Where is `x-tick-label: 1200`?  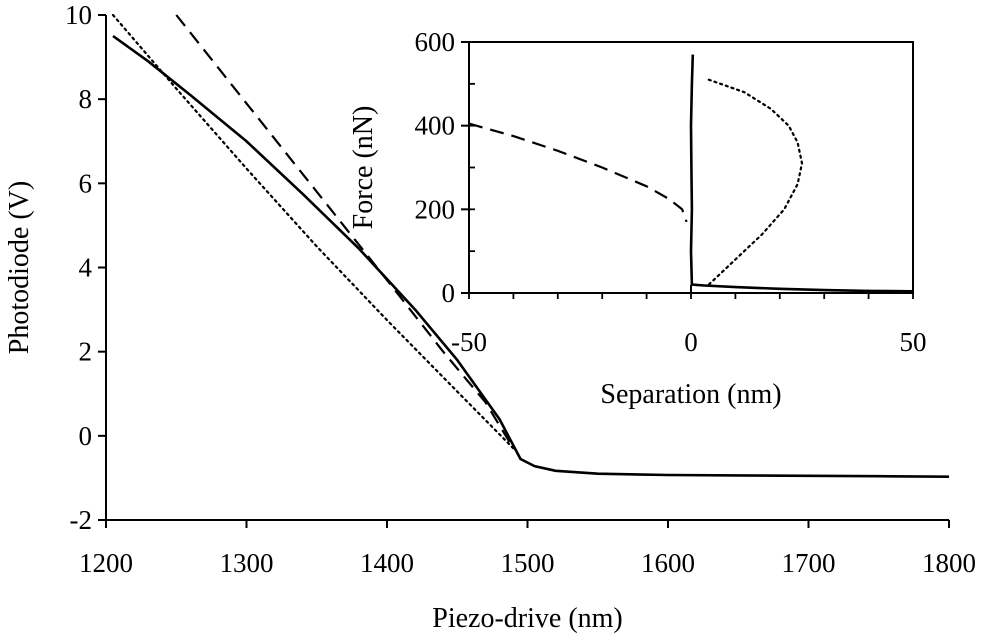 x-tick-label: 1200 is located at coordinates (106, 563).